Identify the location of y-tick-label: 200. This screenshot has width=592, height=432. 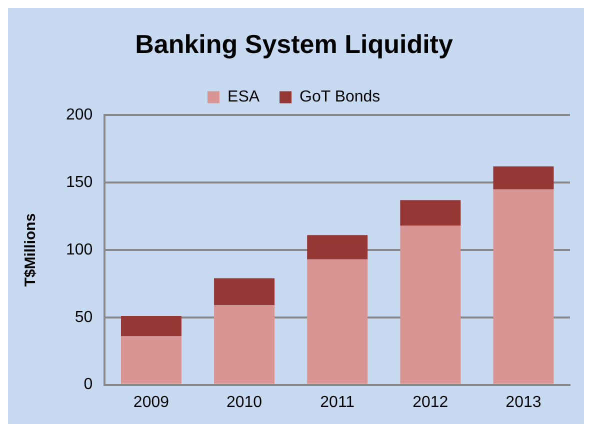
(79, 115).